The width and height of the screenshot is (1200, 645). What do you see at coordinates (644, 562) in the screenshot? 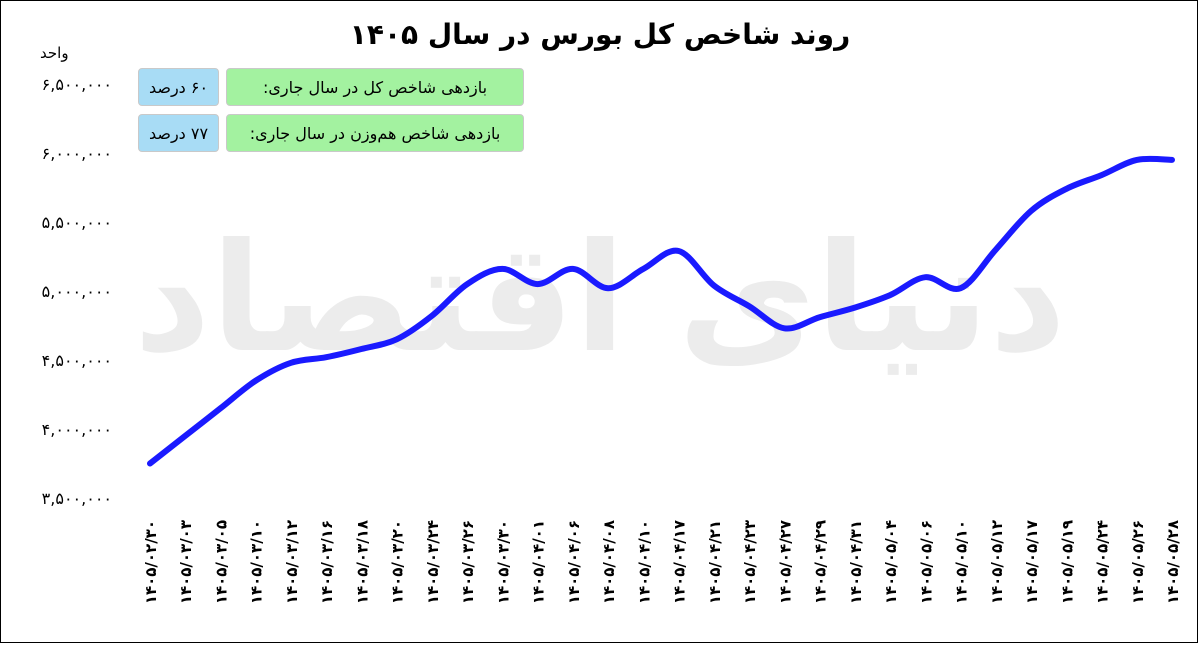
I see `x-tick-label: ۱۴۰۵/۰۴/۱۰` at bounding box center [644, 562].